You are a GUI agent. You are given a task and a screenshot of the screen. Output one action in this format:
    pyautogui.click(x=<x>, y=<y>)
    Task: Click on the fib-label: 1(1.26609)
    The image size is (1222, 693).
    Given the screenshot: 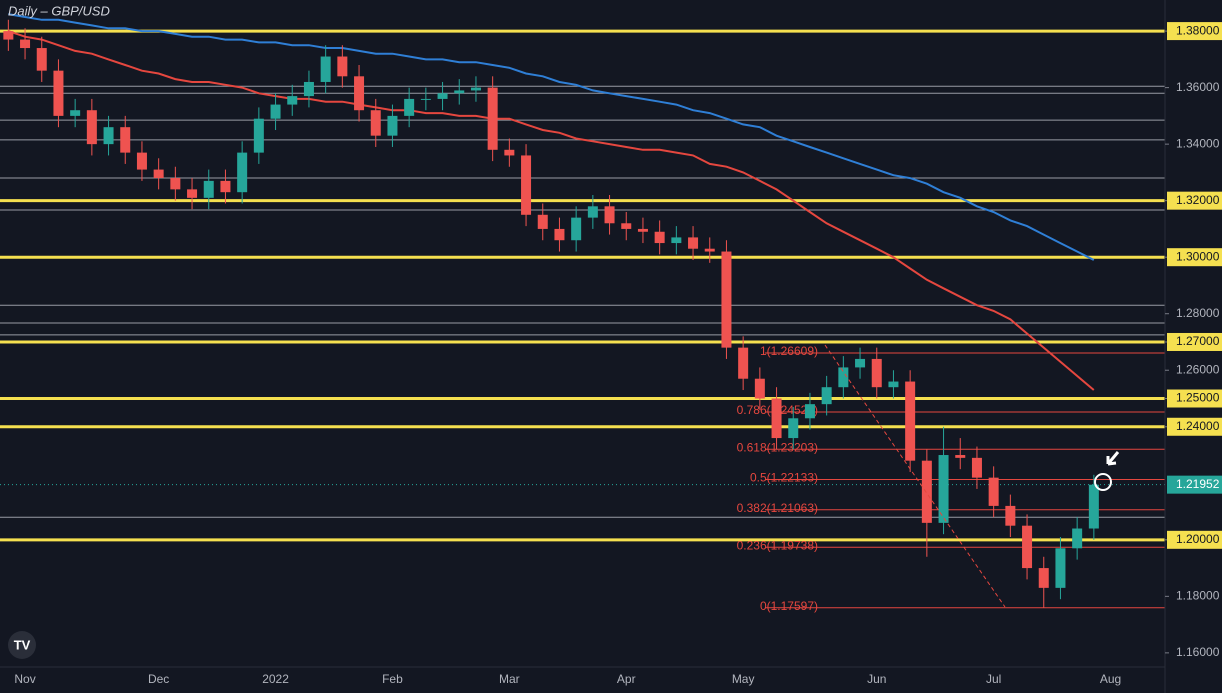 What is the action you would take?
    pyautogui.click(x=789, y=351)
    